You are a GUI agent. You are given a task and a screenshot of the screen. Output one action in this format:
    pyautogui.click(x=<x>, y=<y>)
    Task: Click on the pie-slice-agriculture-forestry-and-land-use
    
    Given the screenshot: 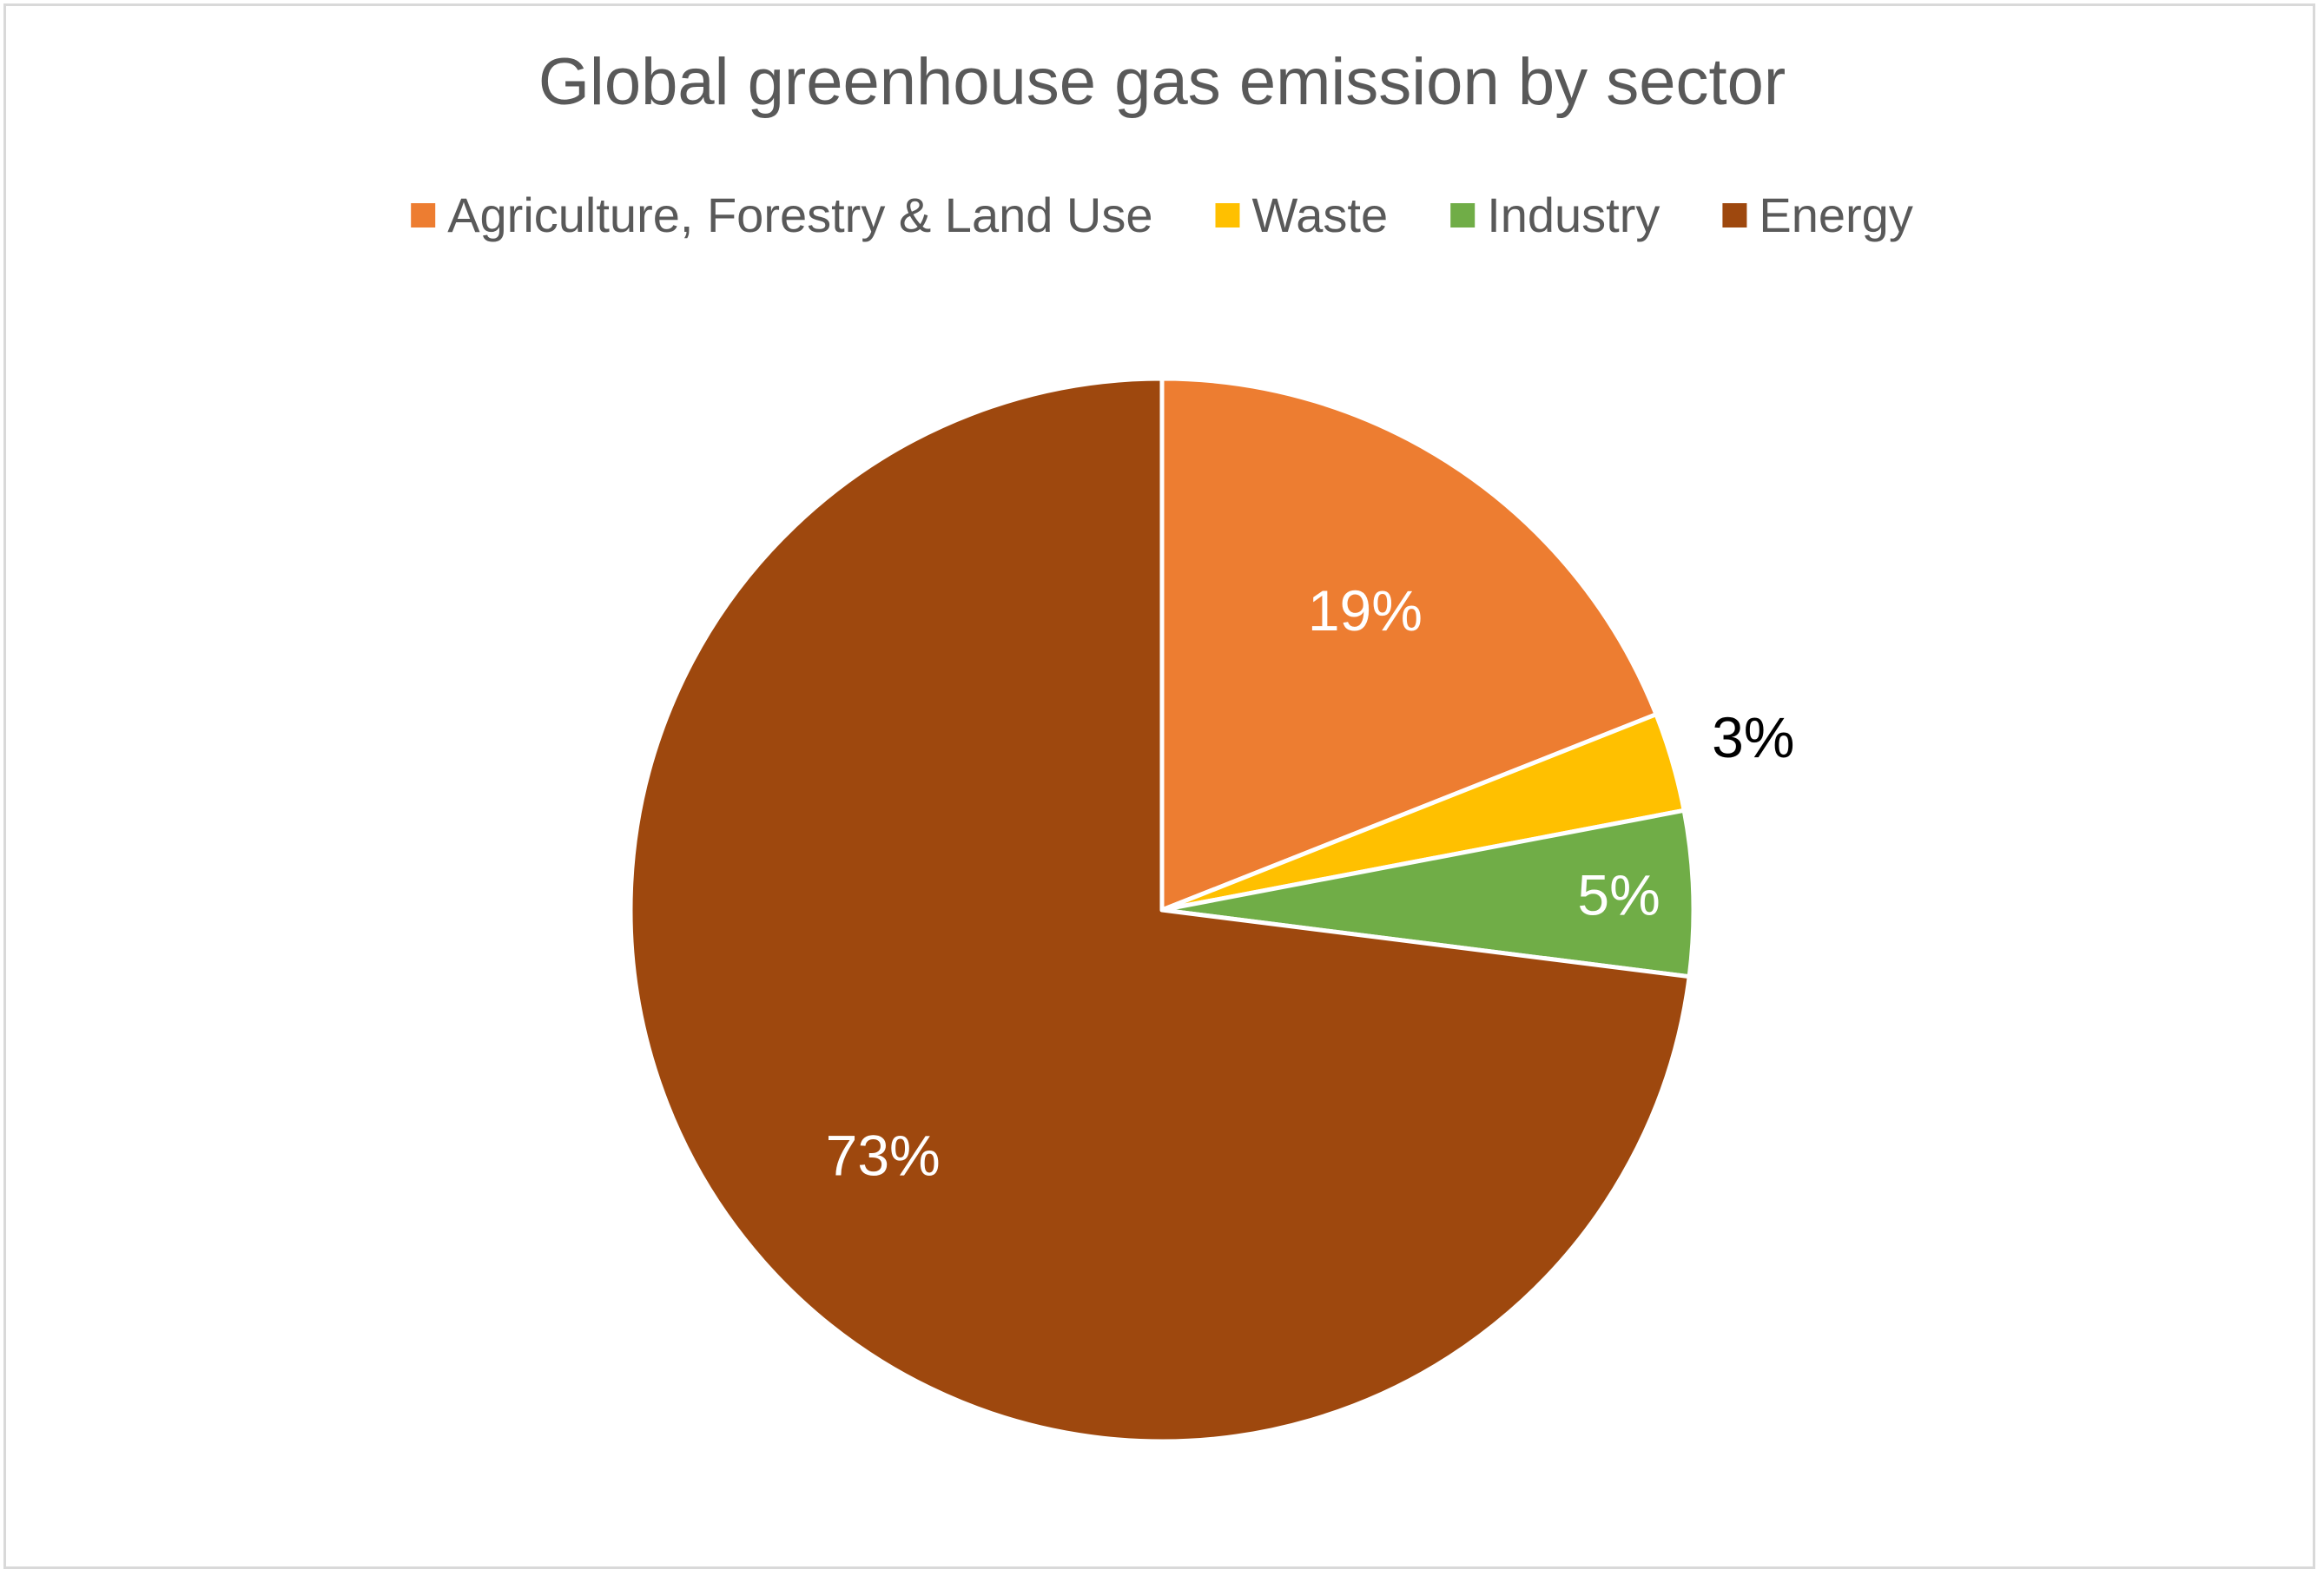 What is the action you would take?
    pyautogui.click(x=1409, y=644)
    